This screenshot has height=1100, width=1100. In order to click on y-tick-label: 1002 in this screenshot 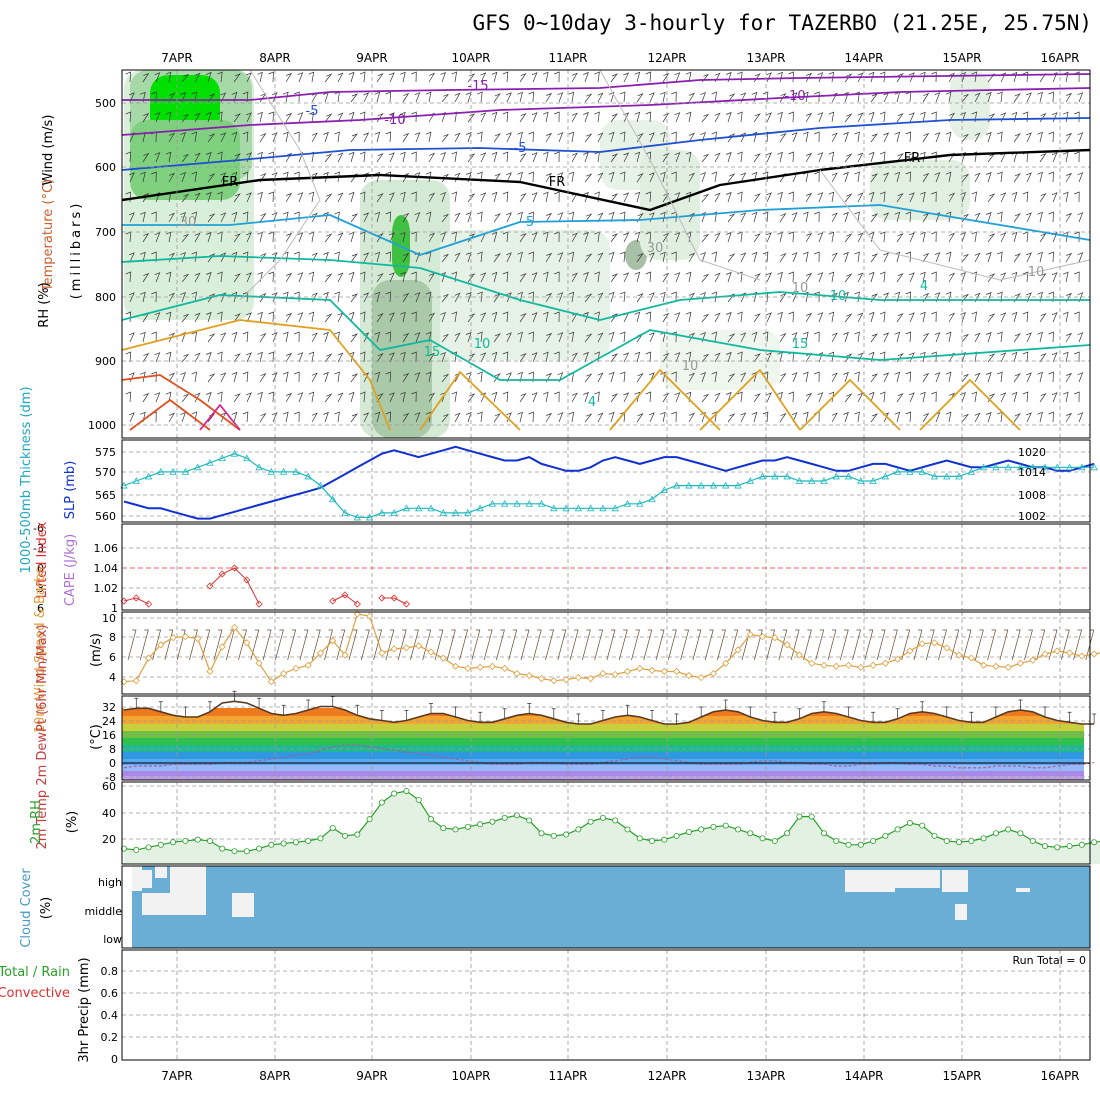, I will do `click(1032, 516)`.